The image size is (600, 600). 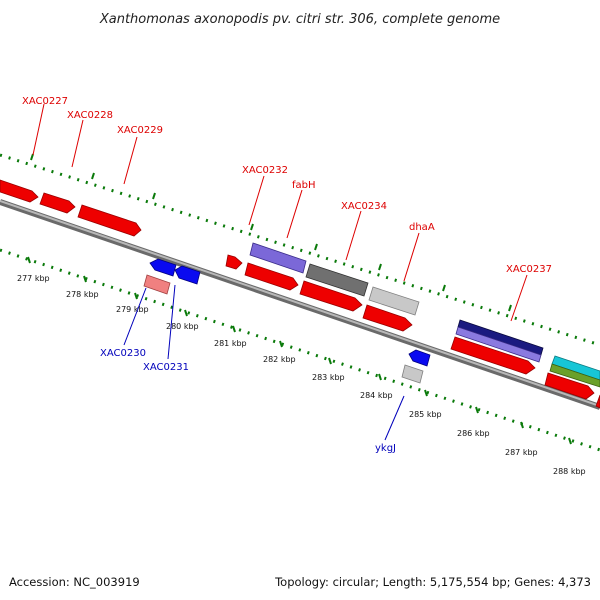 I want to click on ruler-label: 281 kbp, so click(x=230, y=343).